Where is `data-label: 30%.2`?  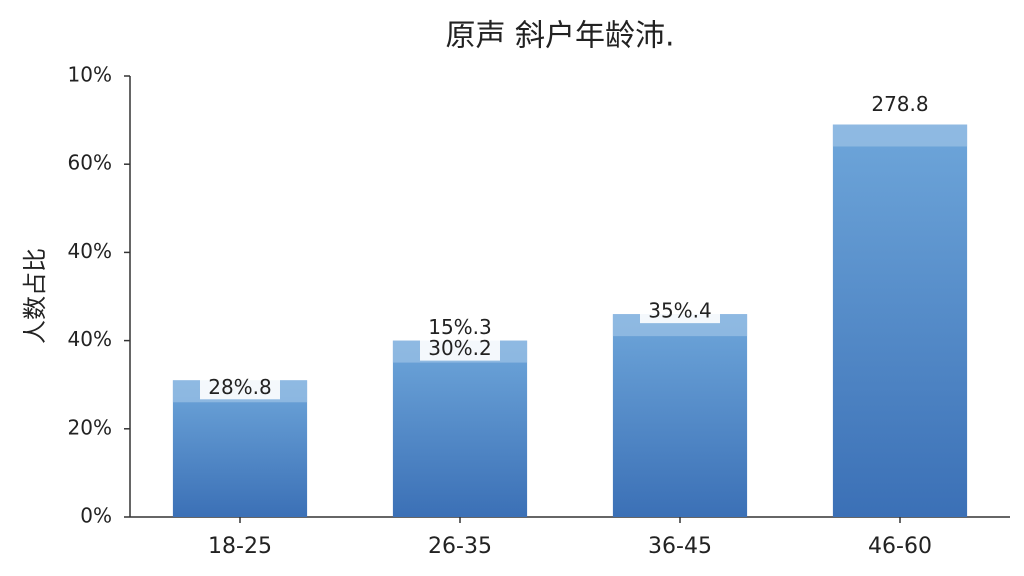 data-label: 30%.2 is located at coordinates (460, 348).